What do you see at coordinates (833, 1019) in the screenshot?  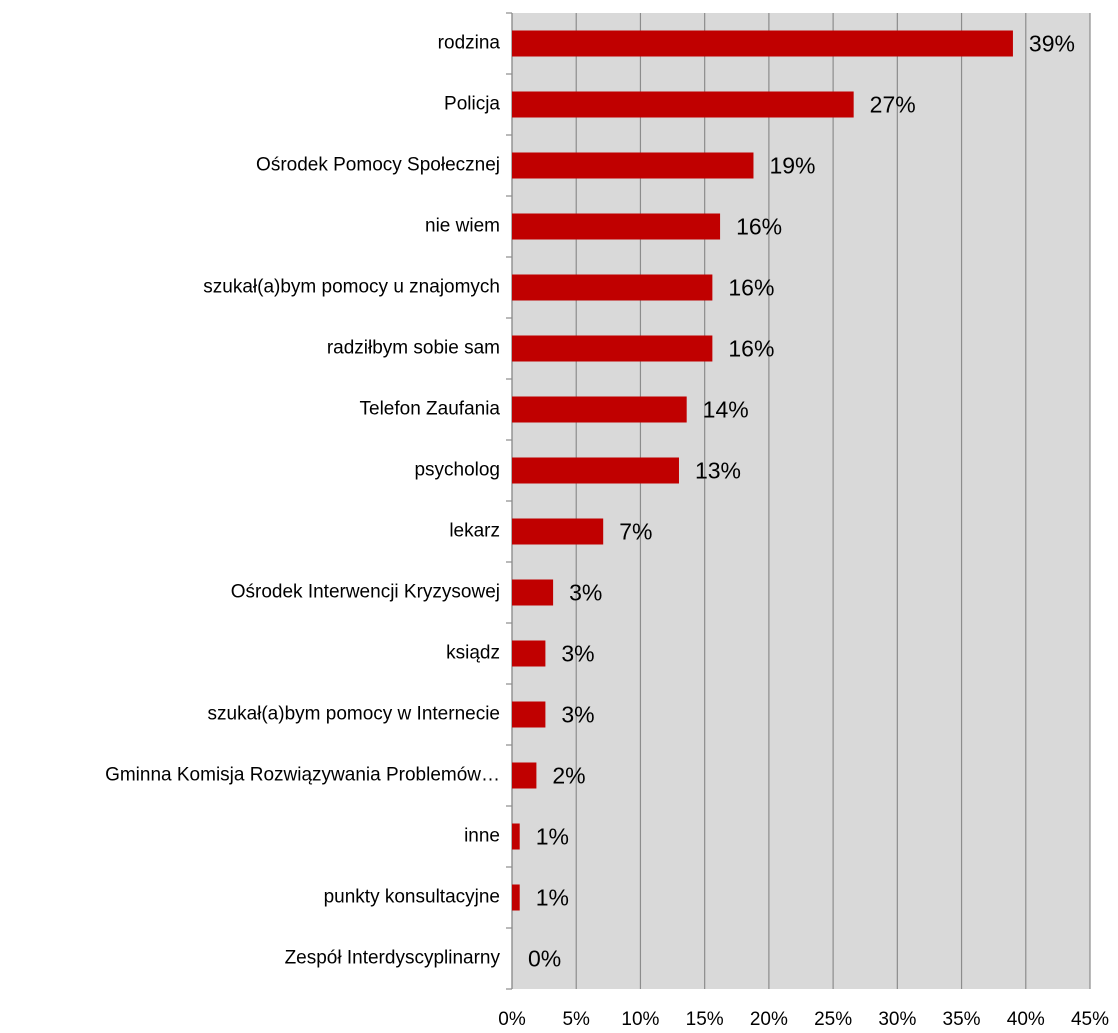 I see `x-tick-label: 25%` at bounding box center [833, 1019].